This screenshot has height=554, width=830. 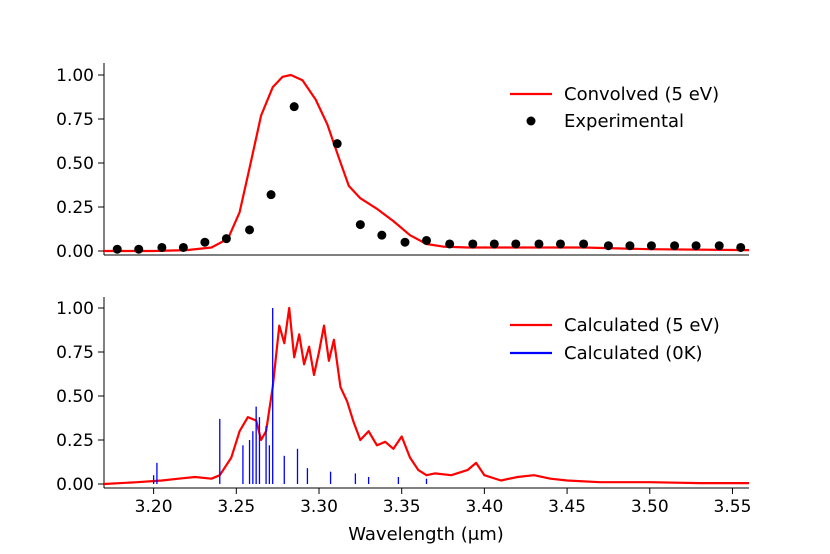 I want to click on top-y-ticks: 0.00 0.25 0.50 0.75 1.00, so click(x=80, y=164).